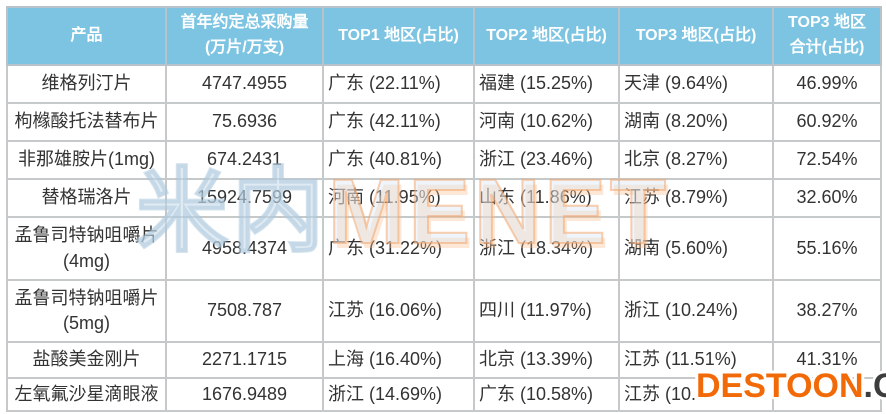 Image resolution: width=886 pixels, height=414 pixels. What do you see at coordinates (86, 160) in the screenshot?
I see `product-cell: 非那雄胺片(1mg)` at bounding box center [86, 160].